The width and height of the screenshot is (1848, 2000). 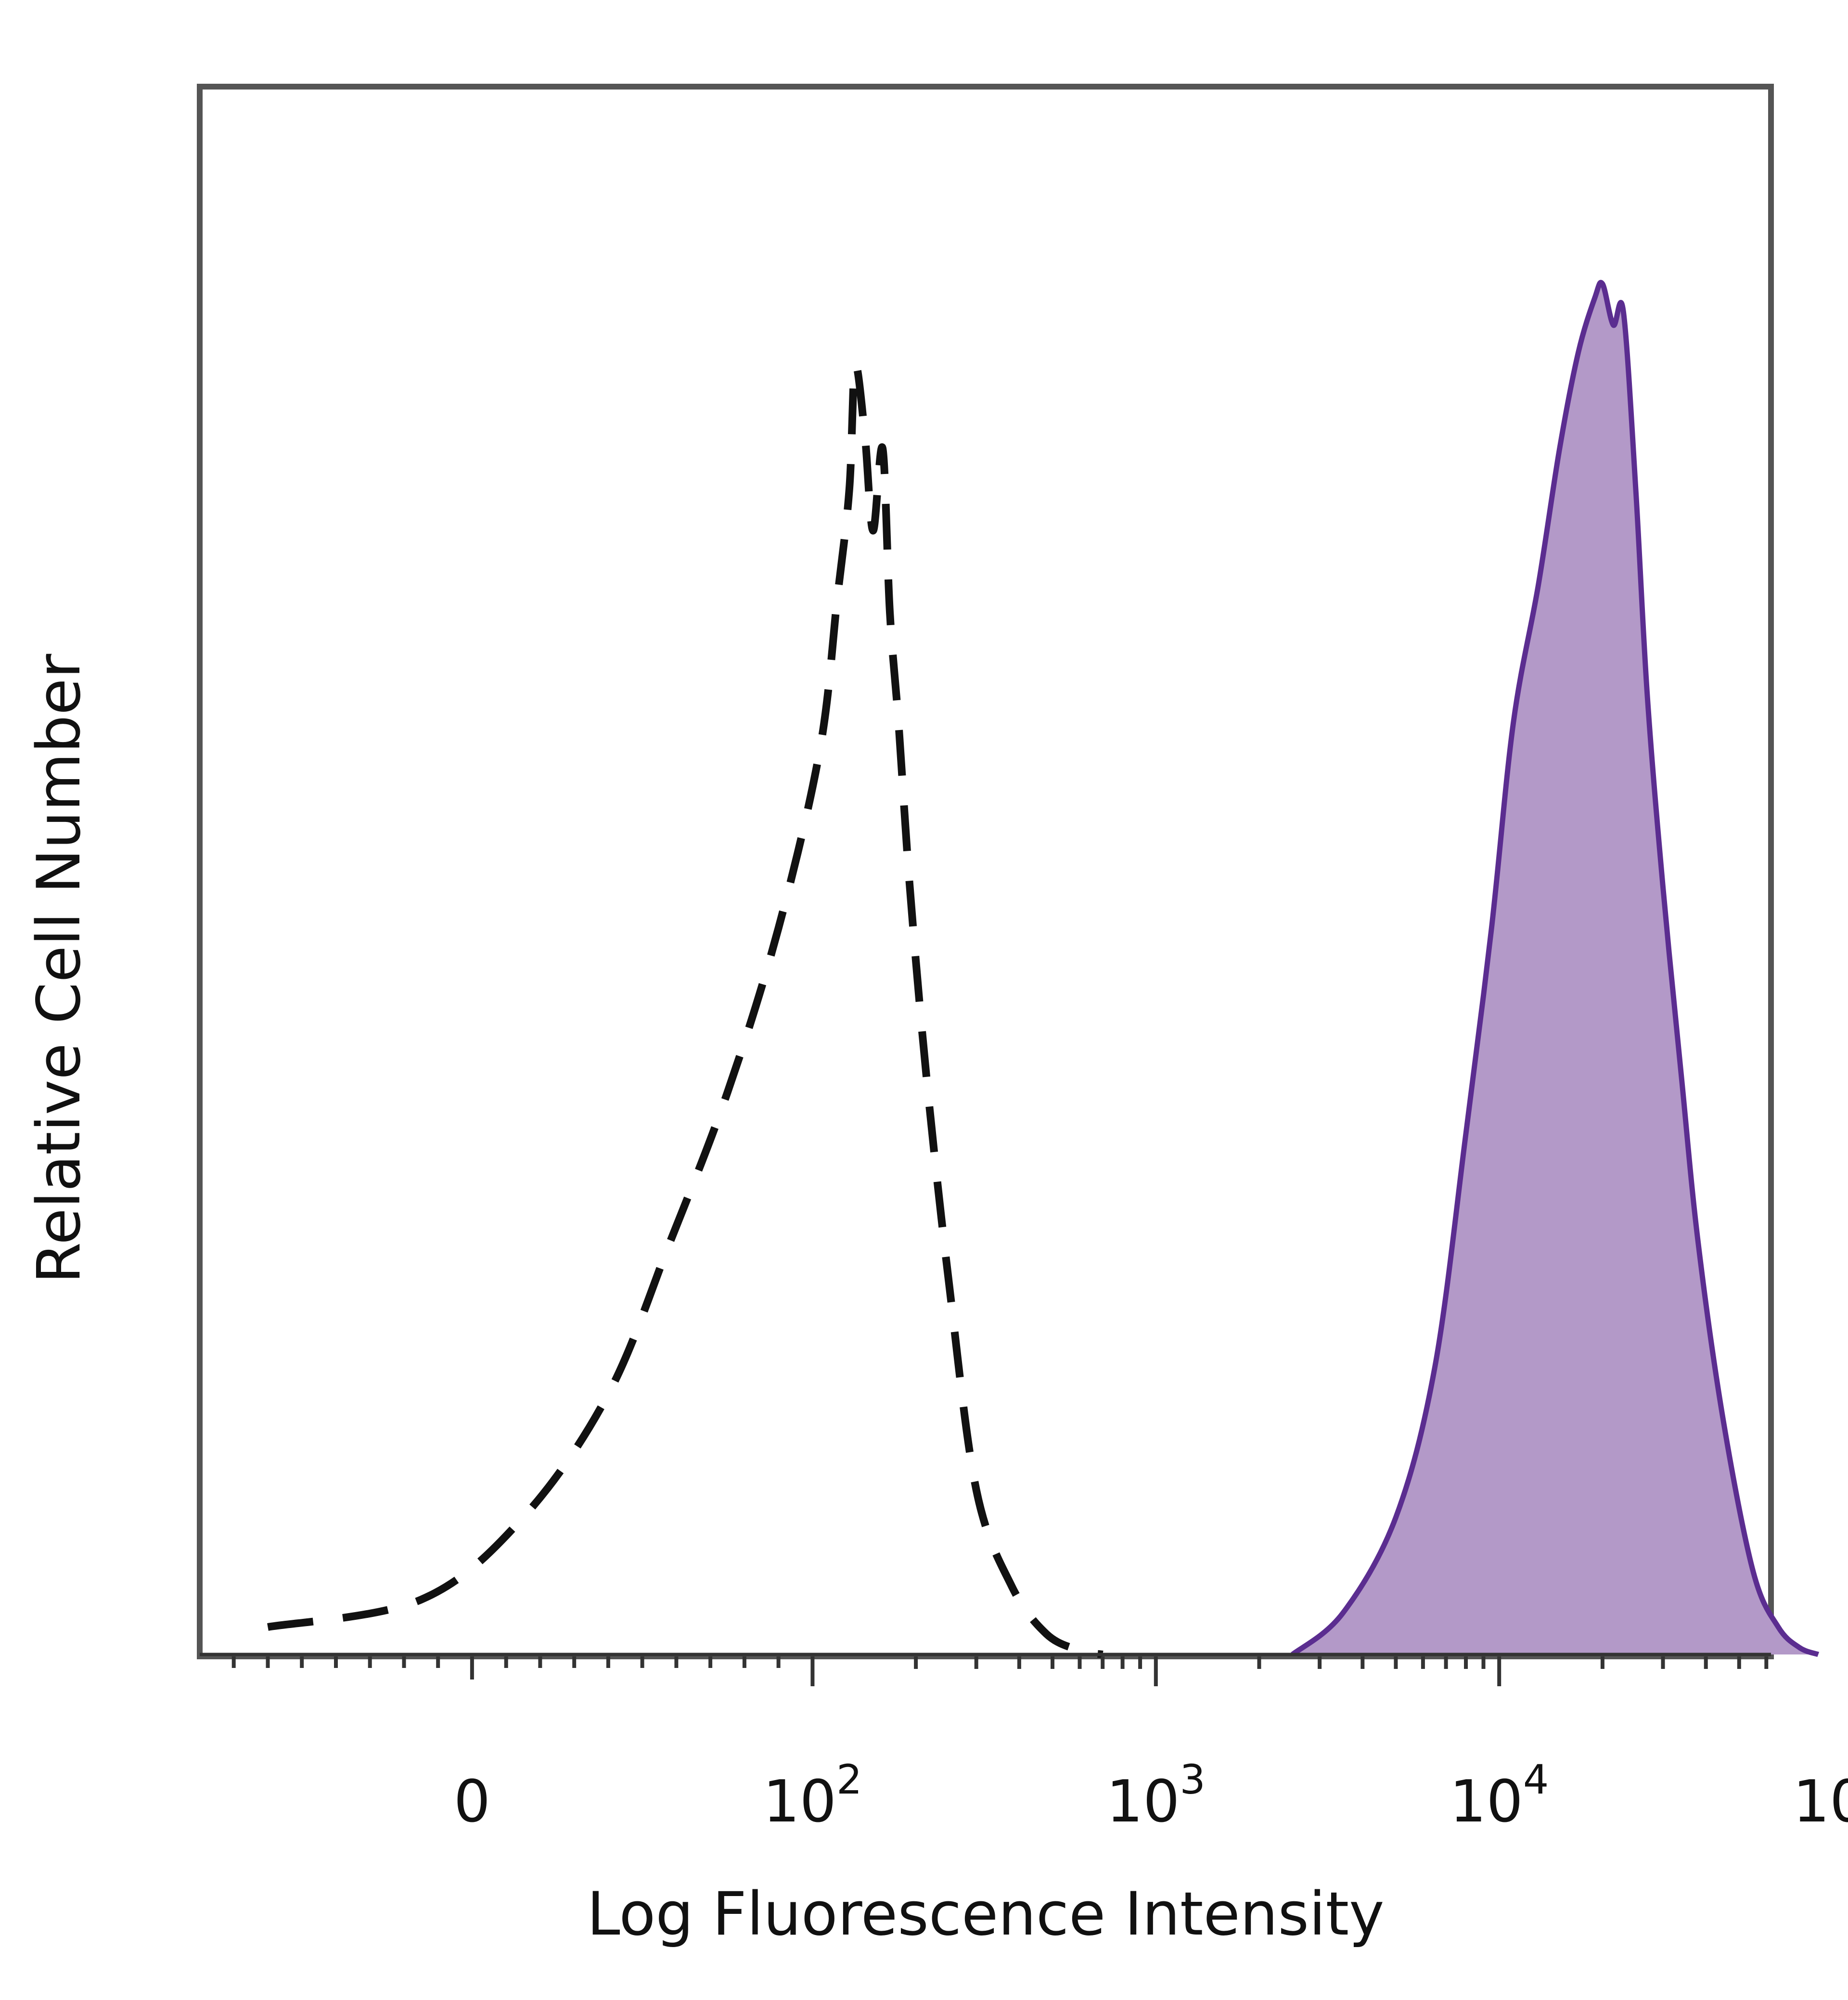 I want to click on x-axis-tick-labels: 0 10² 10³ 10⁴ 105, so click(x=1151, y=1795).